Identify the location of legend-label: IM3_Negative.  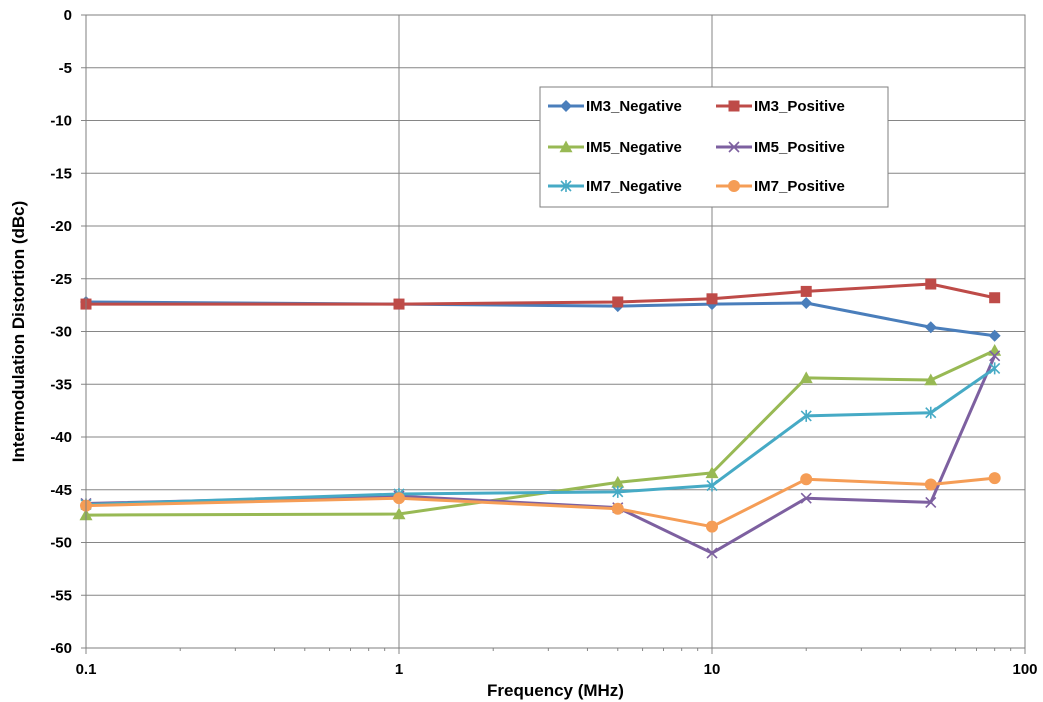
(634, 106).